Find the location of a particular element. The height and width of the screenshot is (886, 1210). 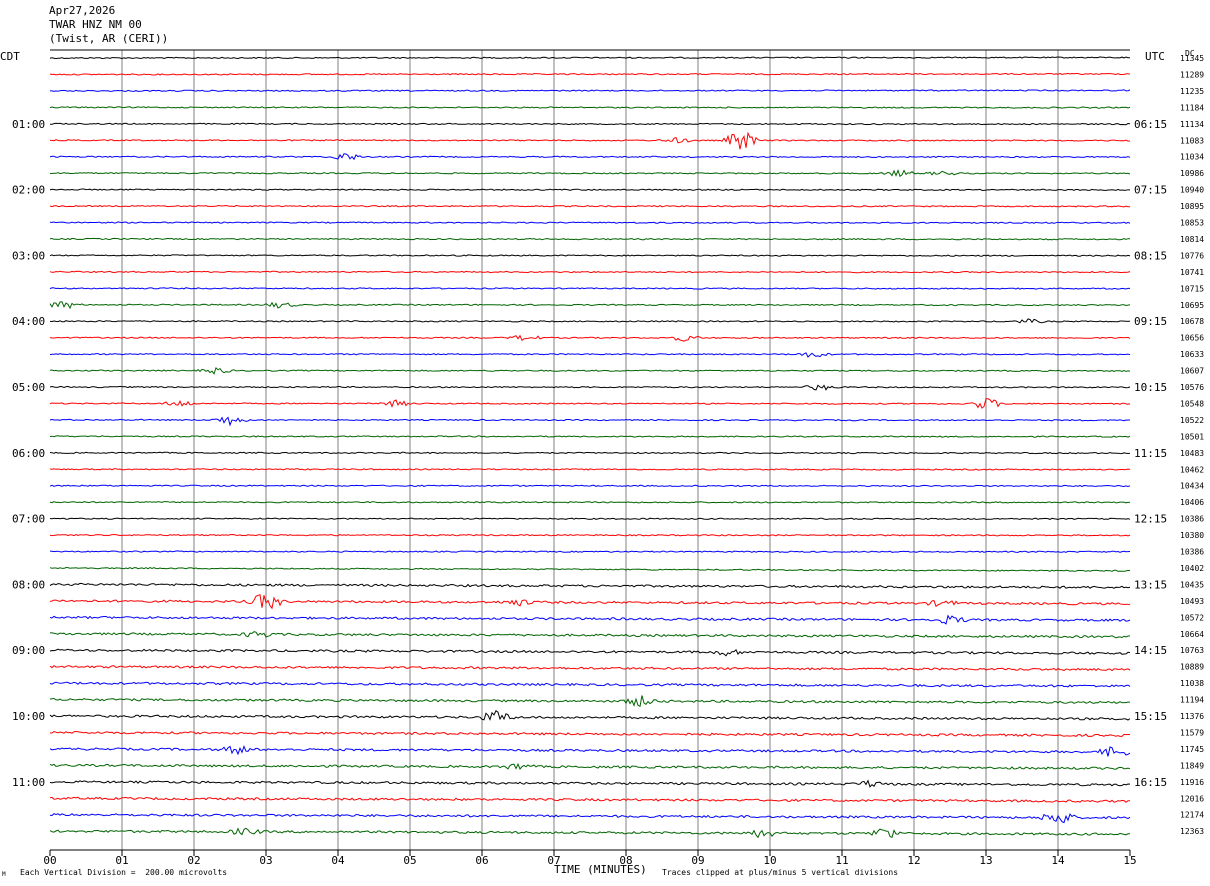

dc-offset-label: 10853 is located at coordinates (1192, 223).